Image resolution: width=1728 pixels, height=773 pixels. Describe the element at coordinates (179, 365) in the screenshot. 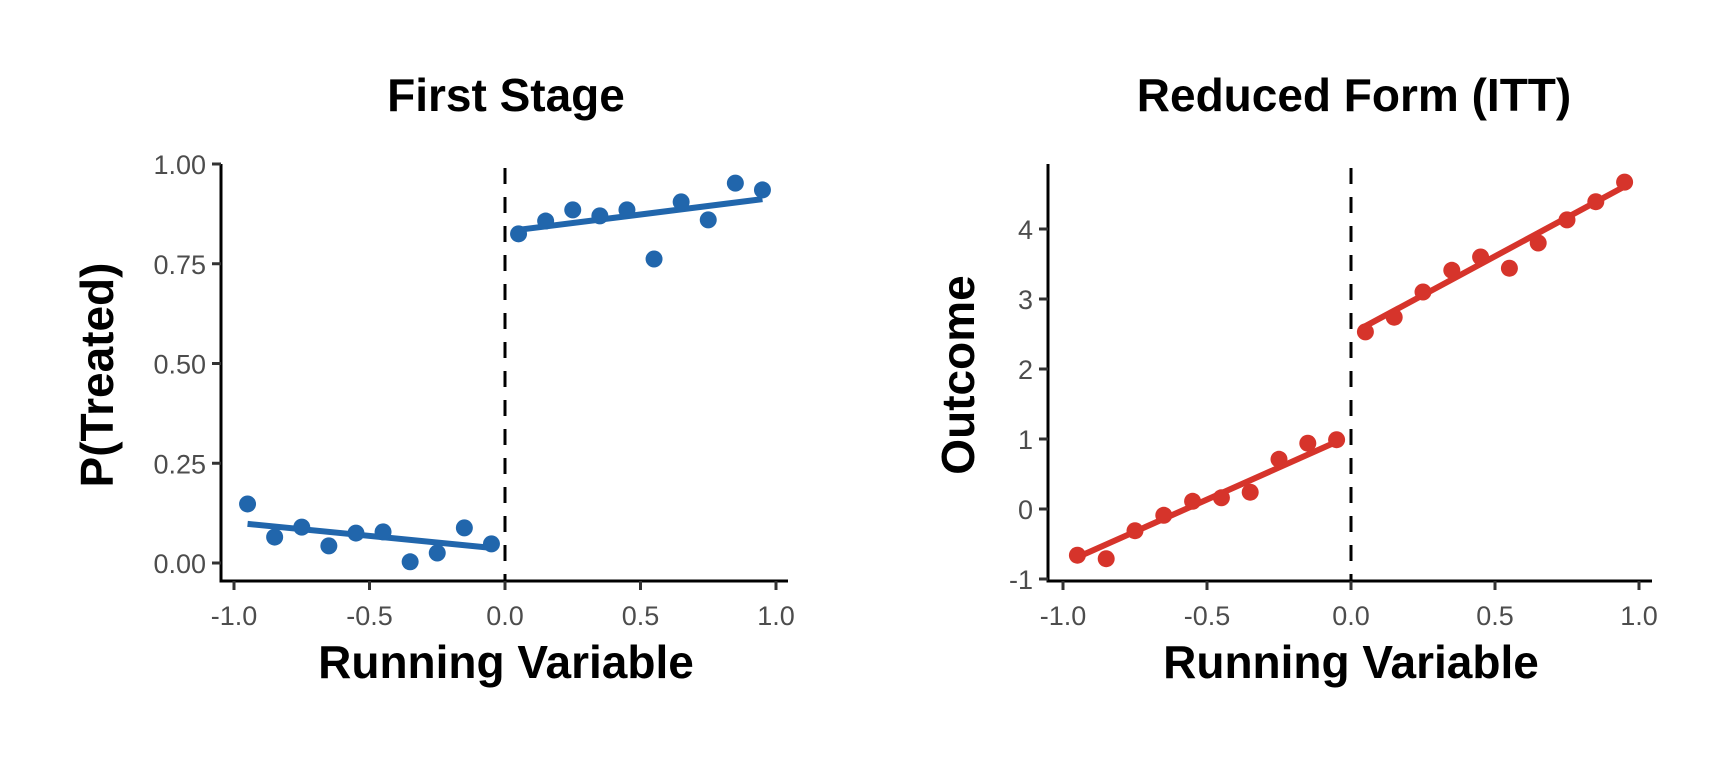

I see `y-tick-label: 0.50` at that location.